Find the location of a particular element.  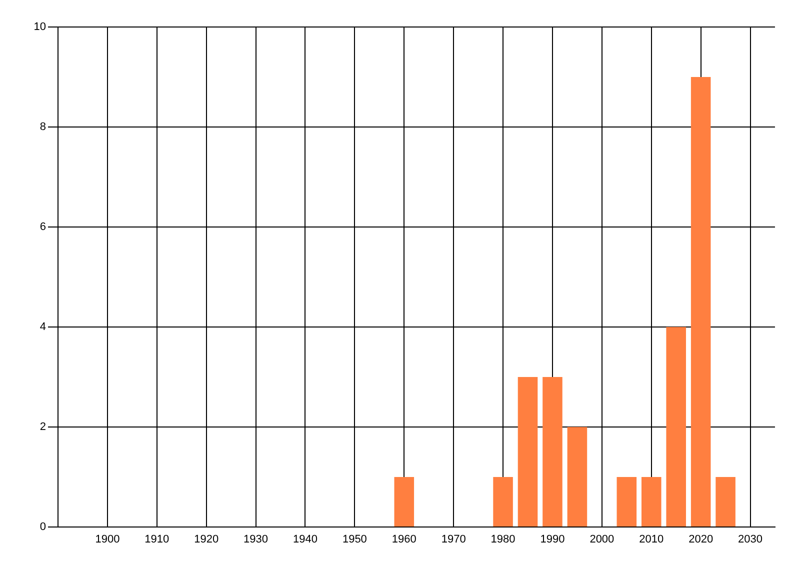

x-tick-label: 1950 is located at coordinates (354, 540).